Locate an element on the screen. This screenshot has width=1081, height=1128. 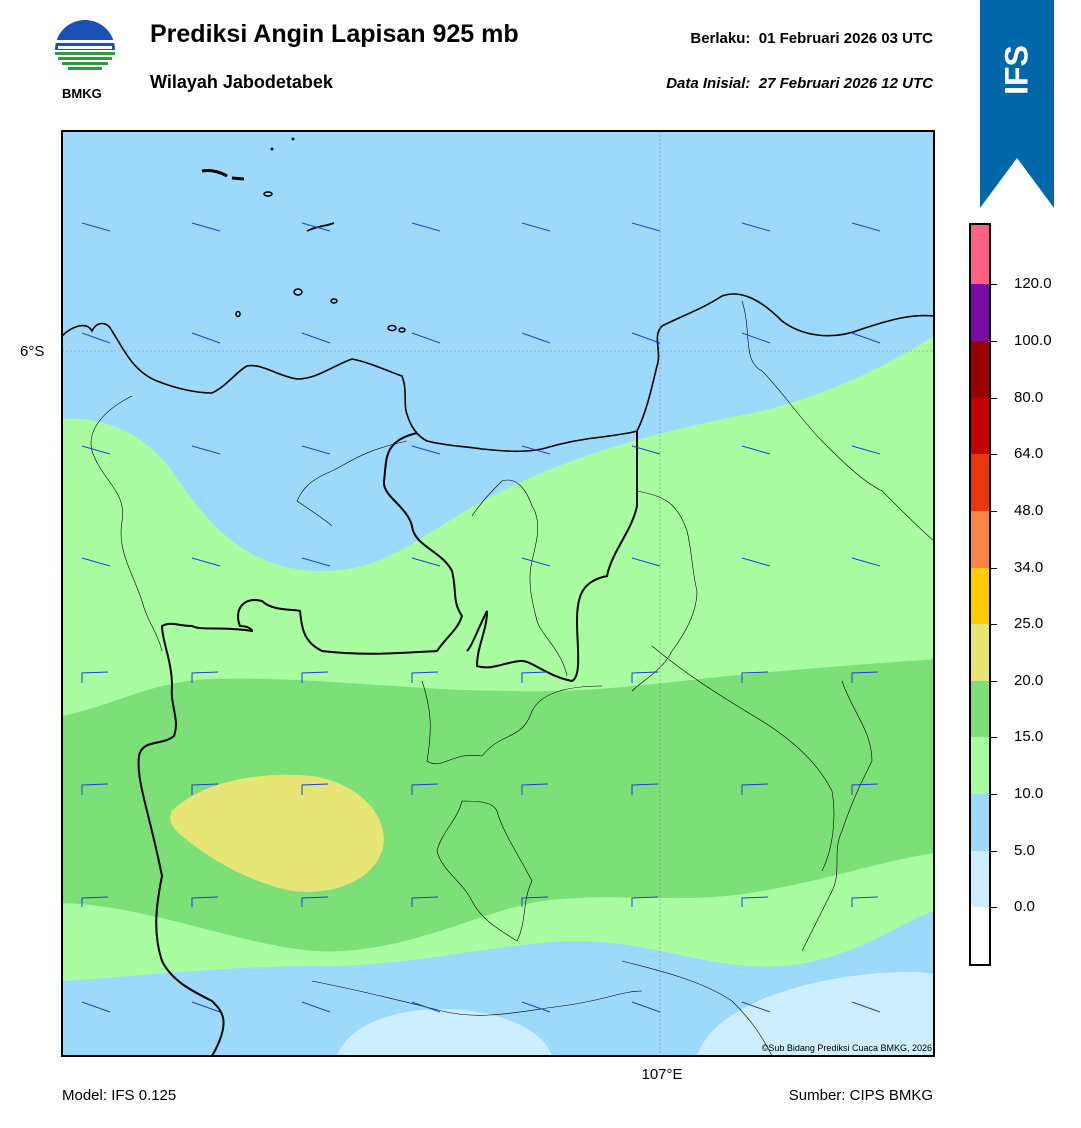
bmkg-logo is located at coordinates (85, 53).